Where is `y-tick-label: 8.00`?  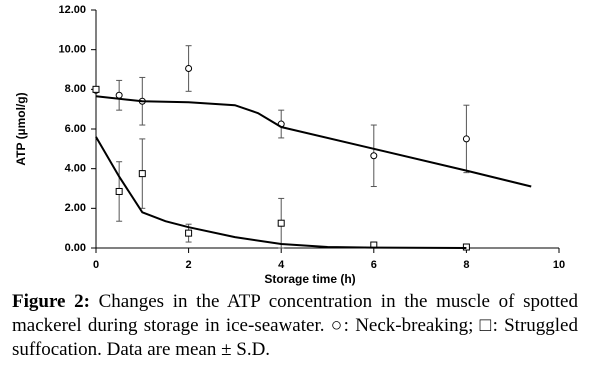
y-tick-label: 8.00 is located at coordinates (75, 89).